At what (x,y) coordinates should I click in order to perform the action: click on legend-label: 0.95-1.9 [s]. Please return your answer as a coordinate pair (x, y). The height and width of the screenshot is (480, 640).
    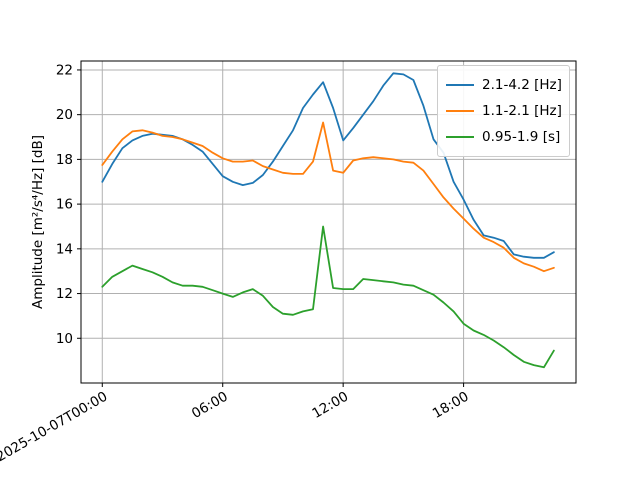
    Looking at the image, I should click on (521, 137).